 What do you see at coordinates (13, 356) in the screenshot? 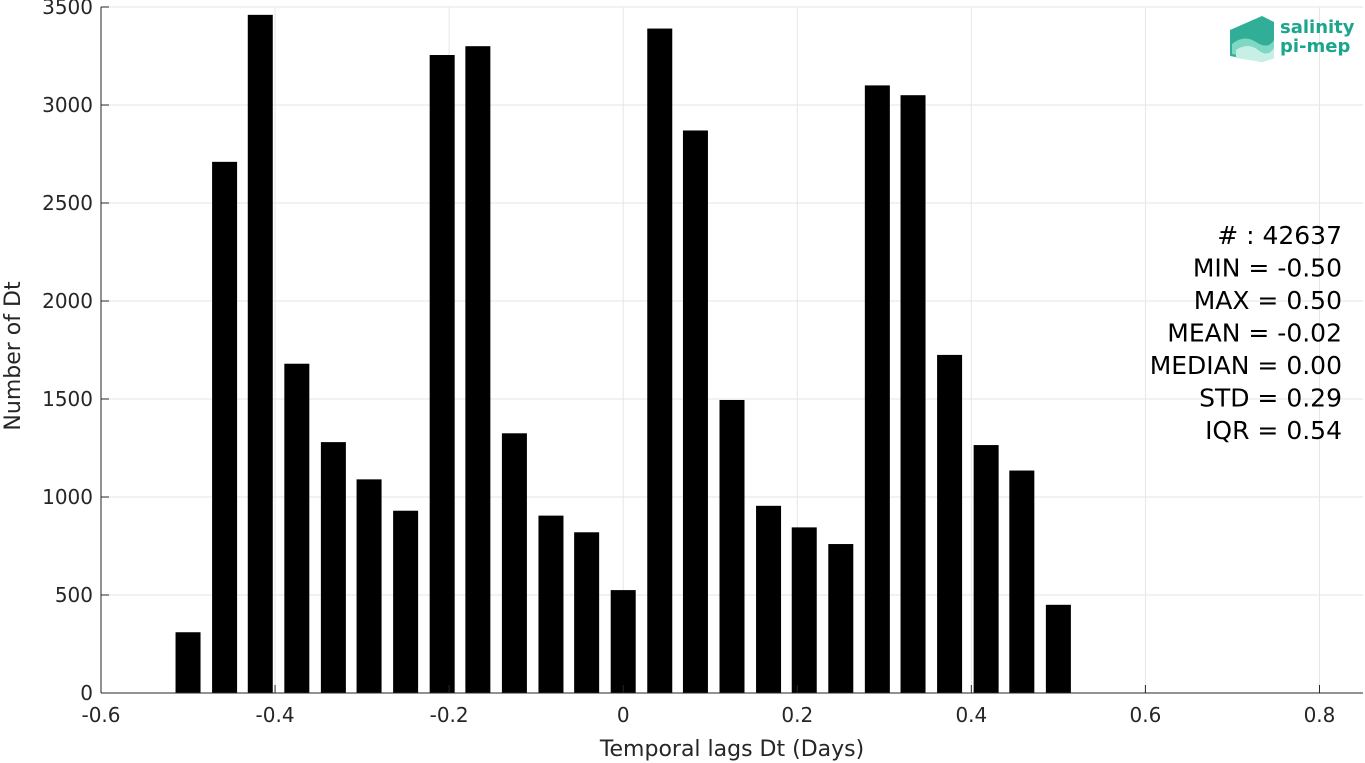
I see `y-axis-title: Number of Dt` at bounding box center [13, 356].